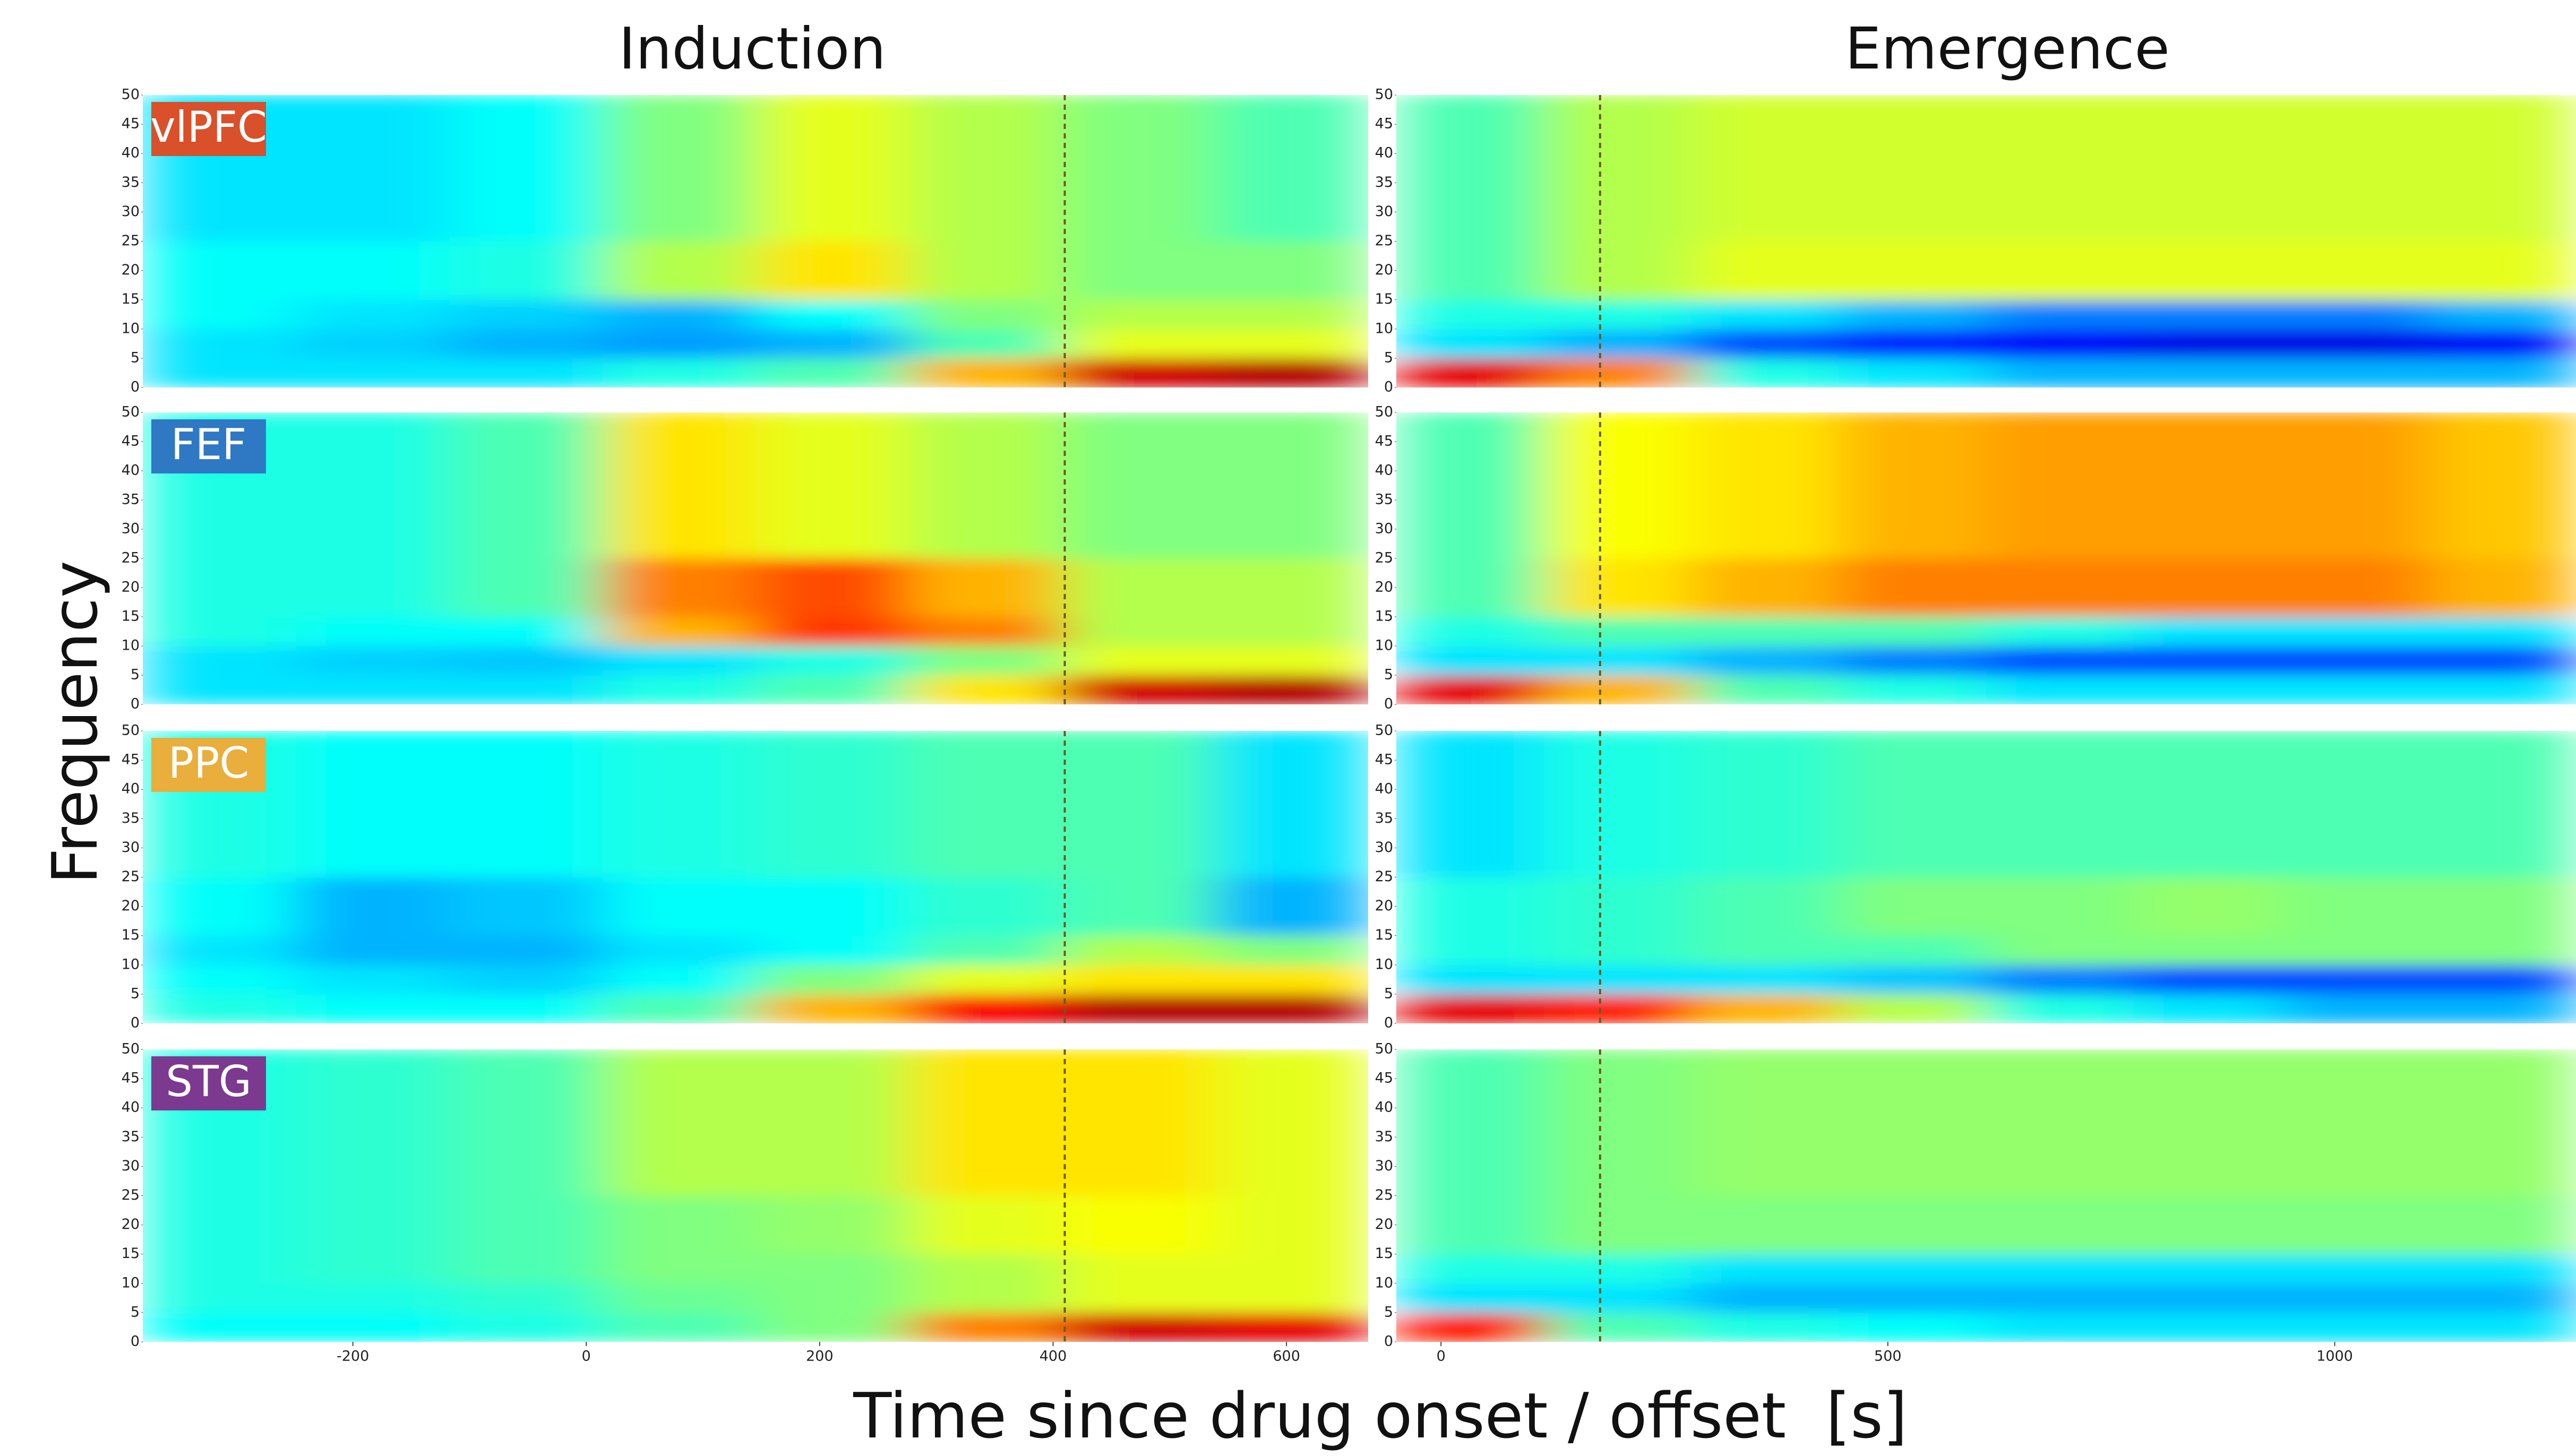 The height and width of the screenshot is (1456, 2576). What do you see at coordinates (2007, 49) in the screenshot?
I see `column-title: Emergence` at bounding box center [2007, 49].